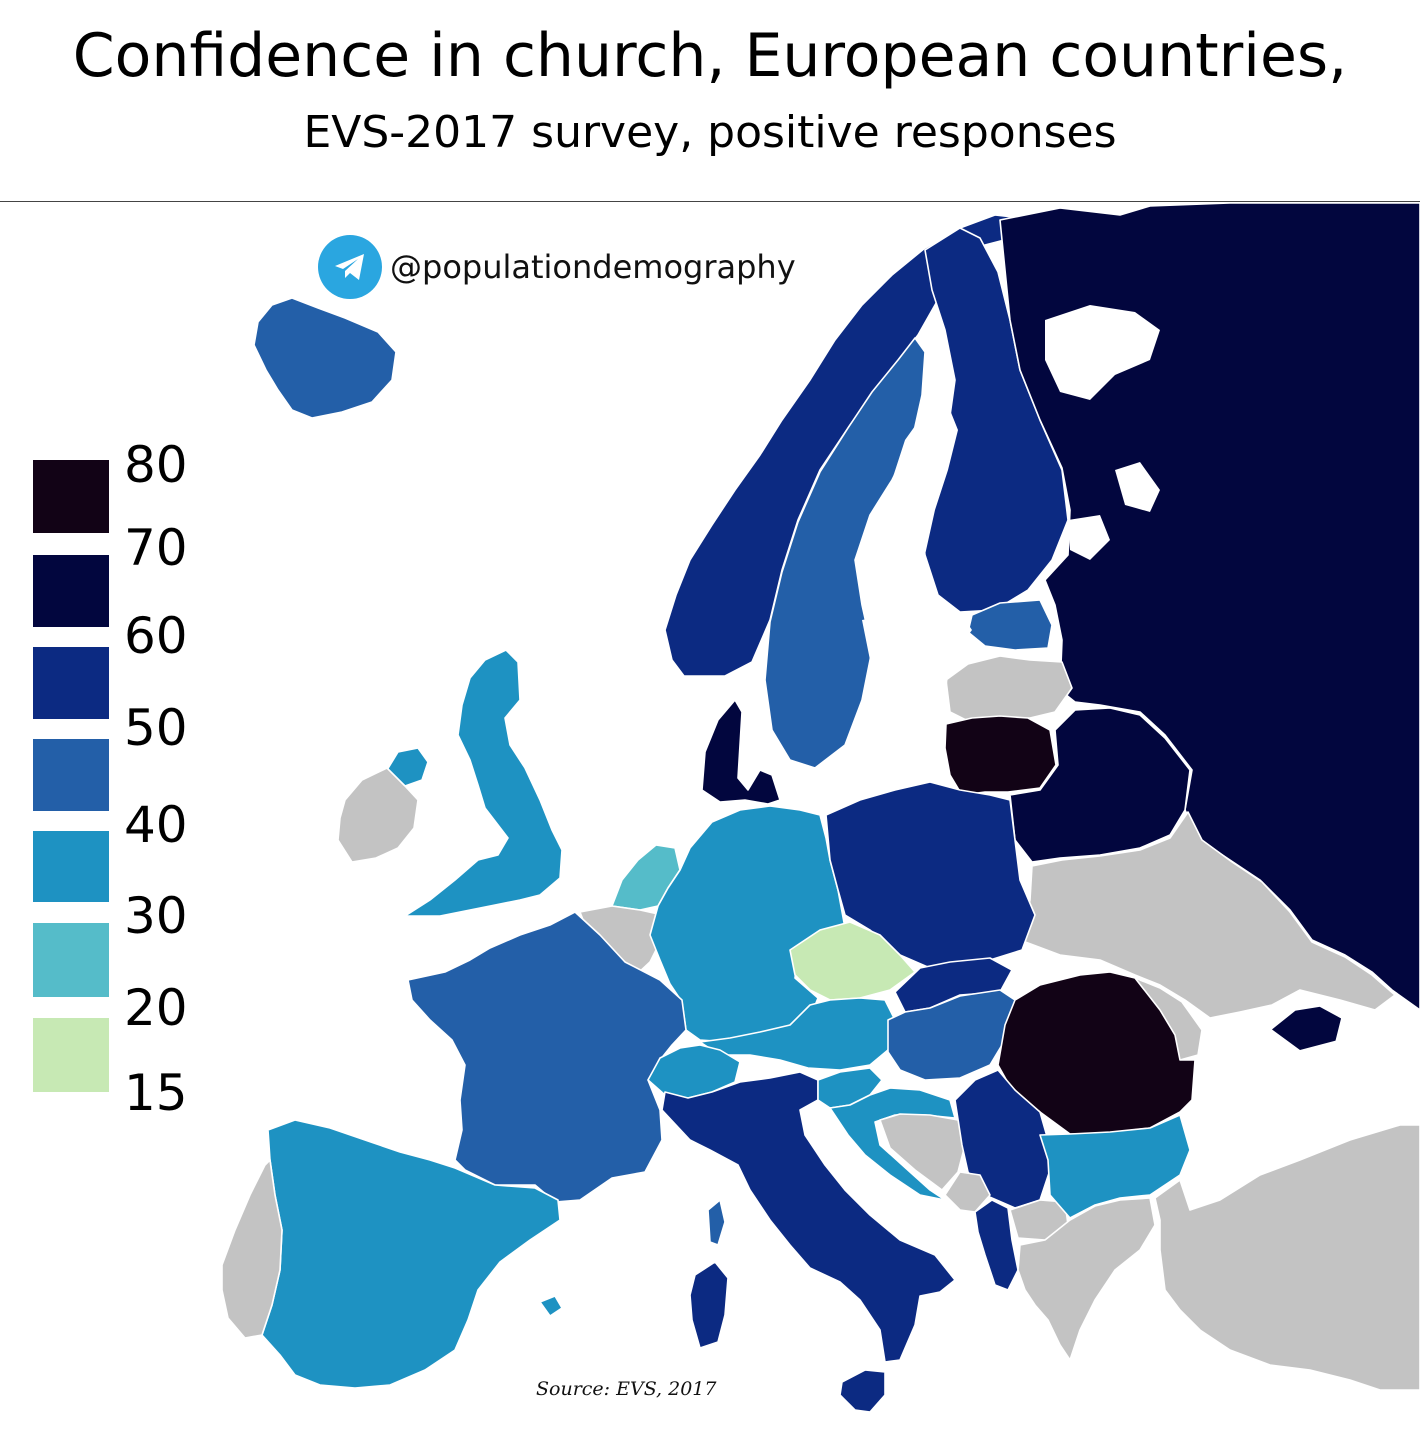 The height and width of the screenshot is (1440, 1420). What do you see at coordinates (1100, 785) in the screenshot?
I see `country-belarus` at bounding box center [1100, 785].